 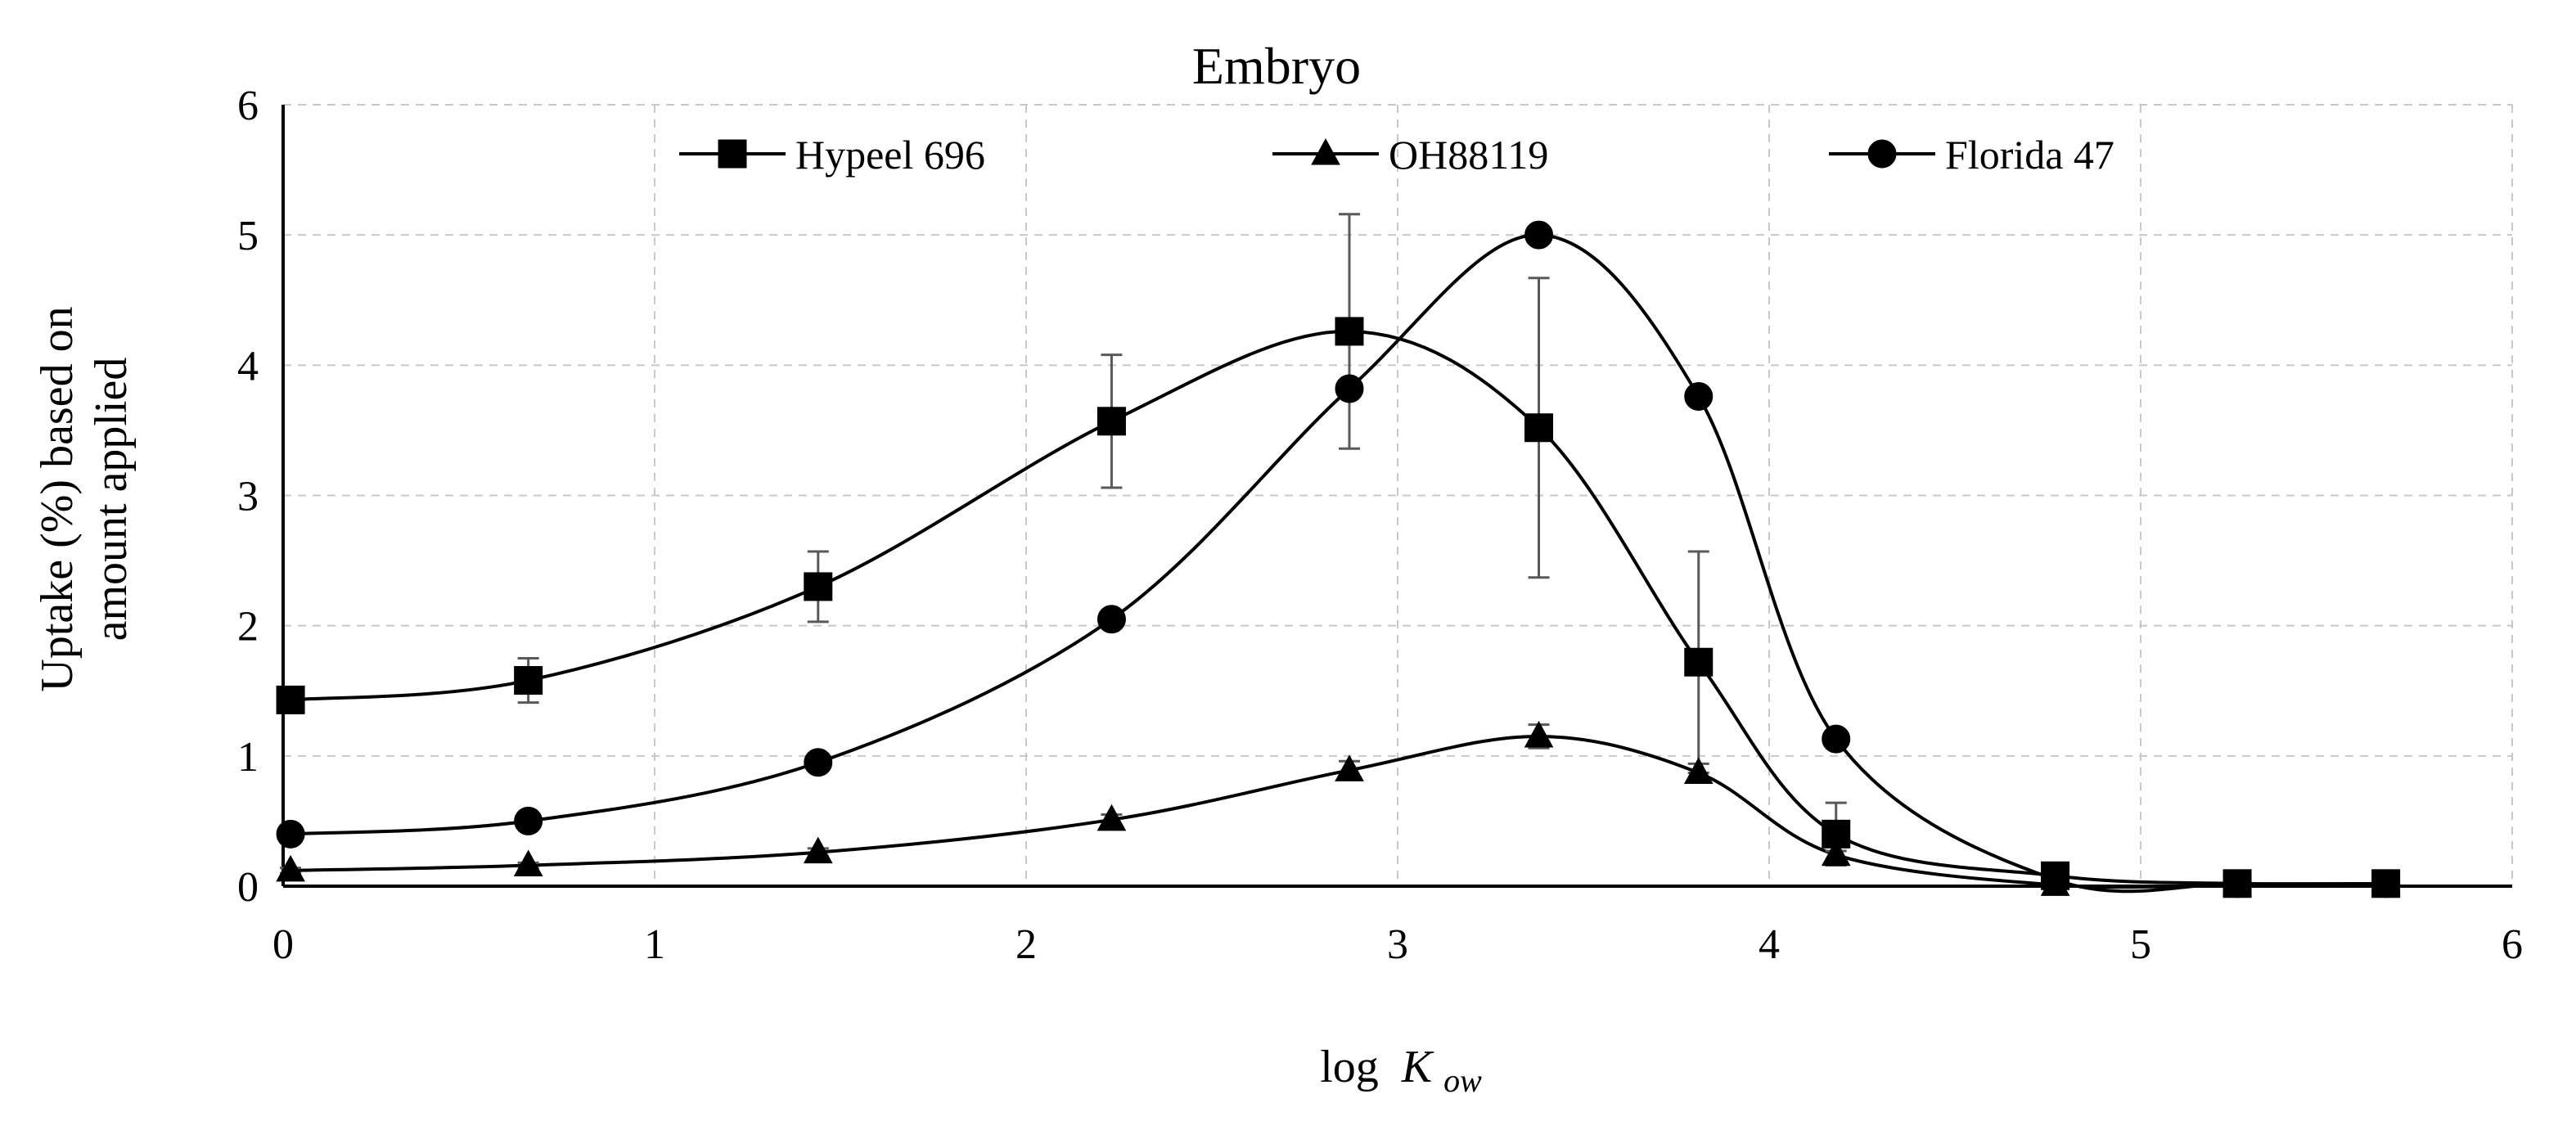 I want to click on x-axis-title-subscript: ow, so click(x=1462, y=1080).